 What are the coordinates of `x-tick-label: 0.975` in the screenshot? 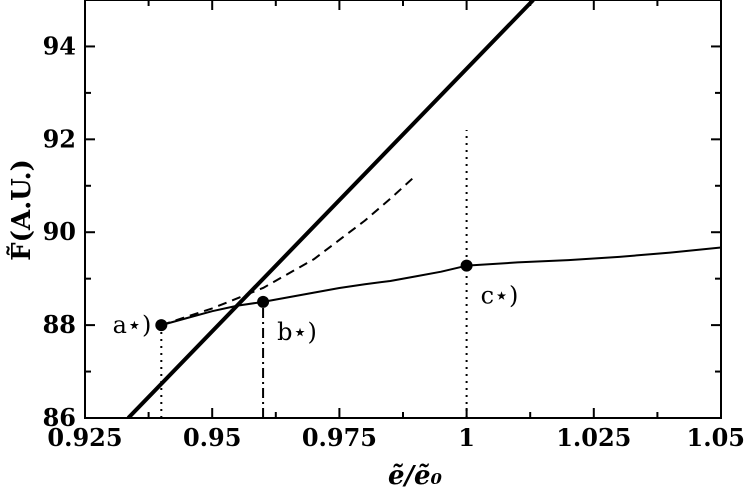 It's located at (339, 437).